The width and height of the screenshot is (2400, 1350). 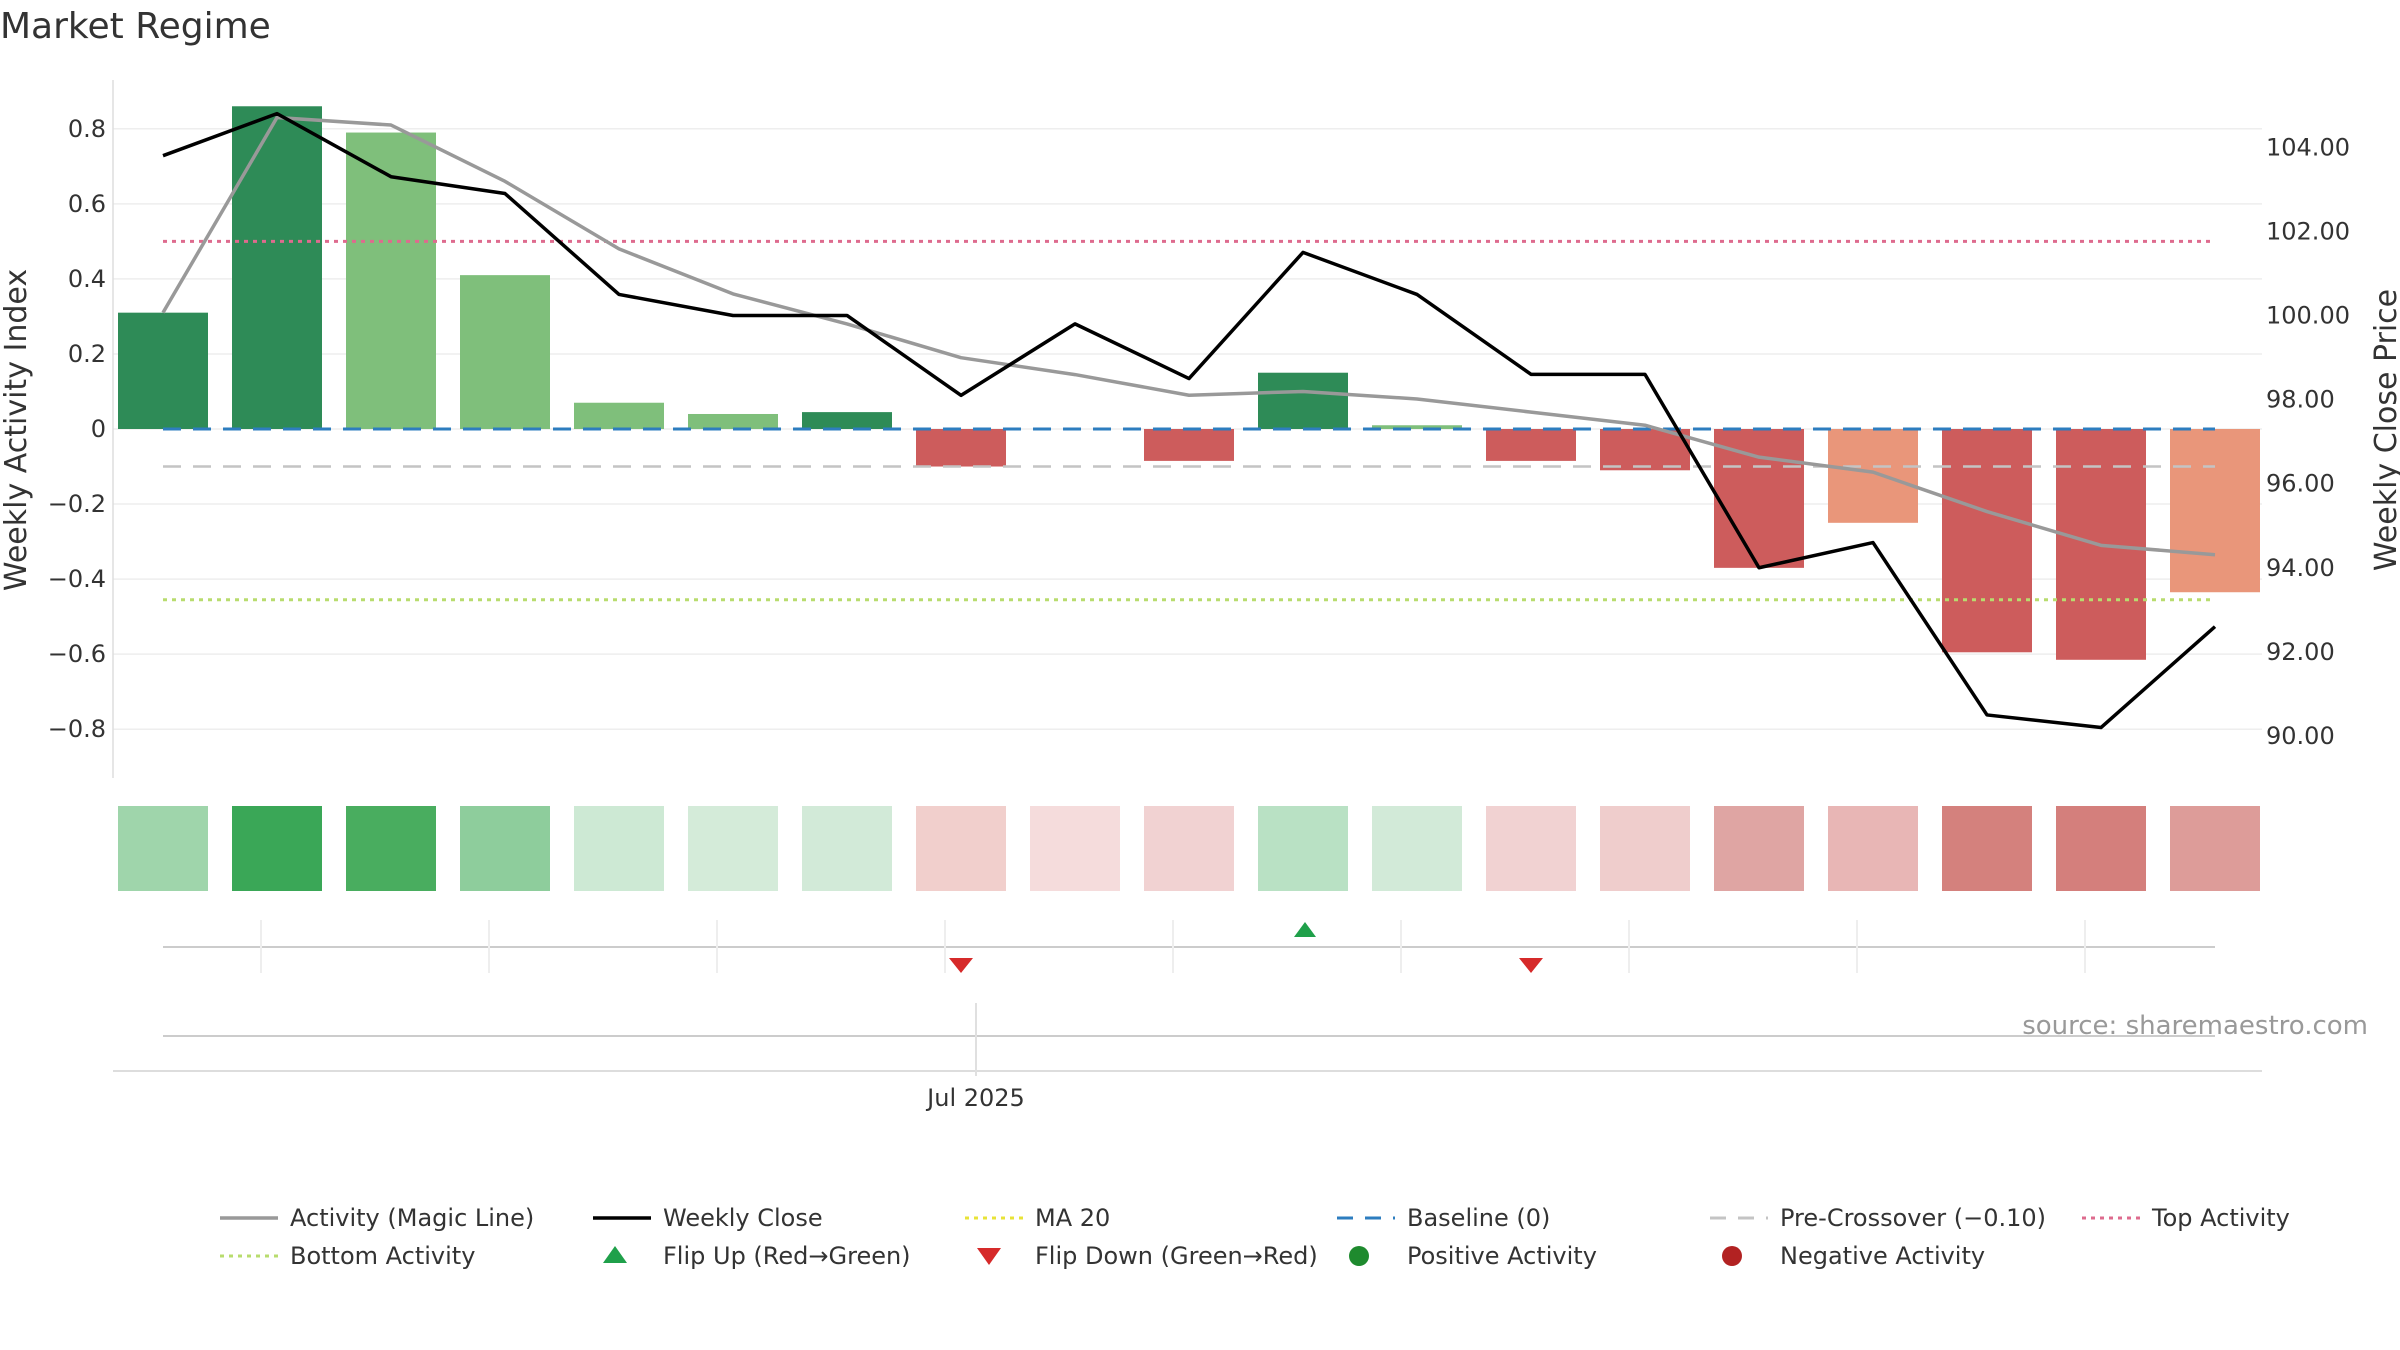 What do you see at coordinates (975, 1098) in the screenshot?
I see `x-tick-label: Jul 2025` at bounding box center [975, 1098].